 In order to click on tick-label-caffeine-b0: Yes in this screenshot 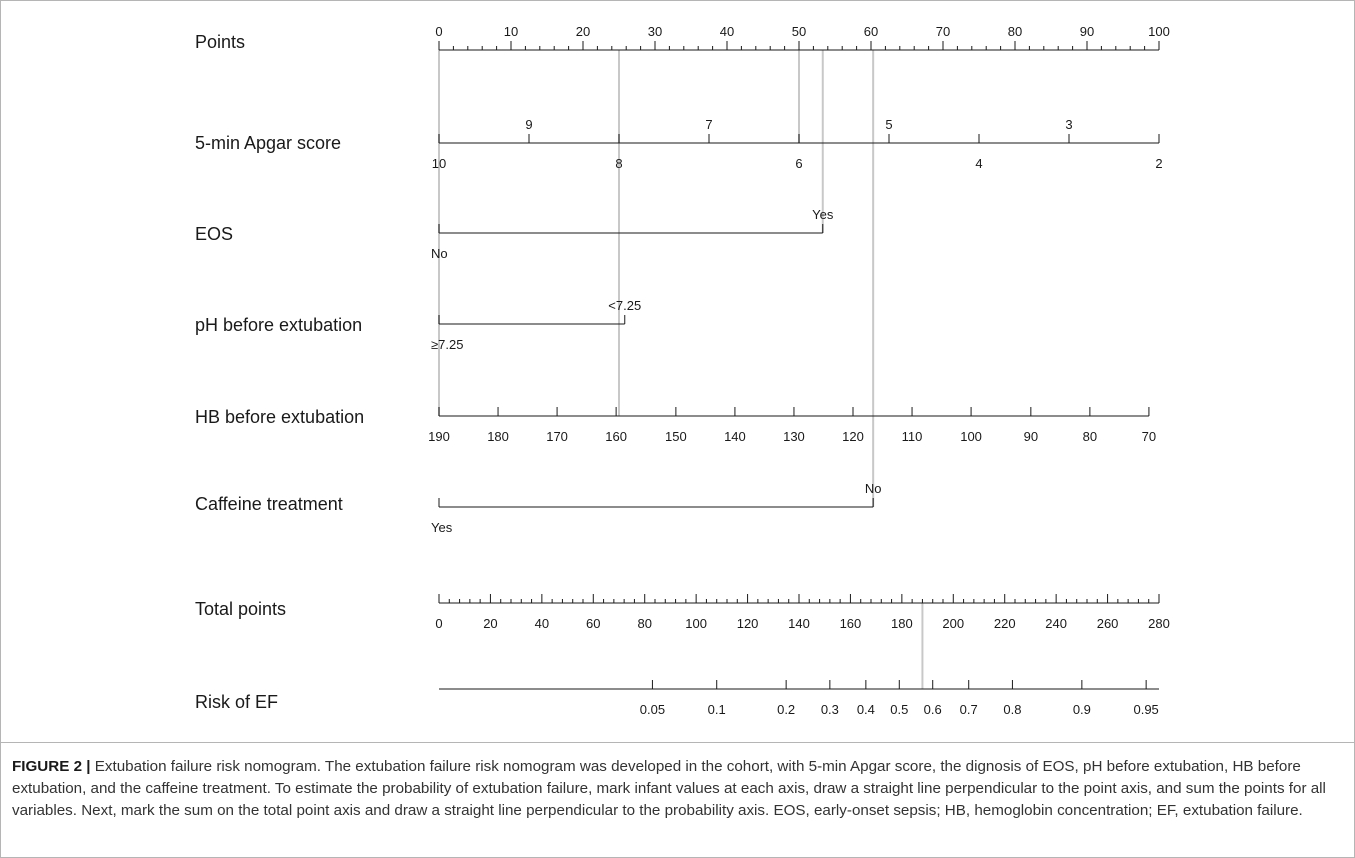, I will do `click(442, 527)`.